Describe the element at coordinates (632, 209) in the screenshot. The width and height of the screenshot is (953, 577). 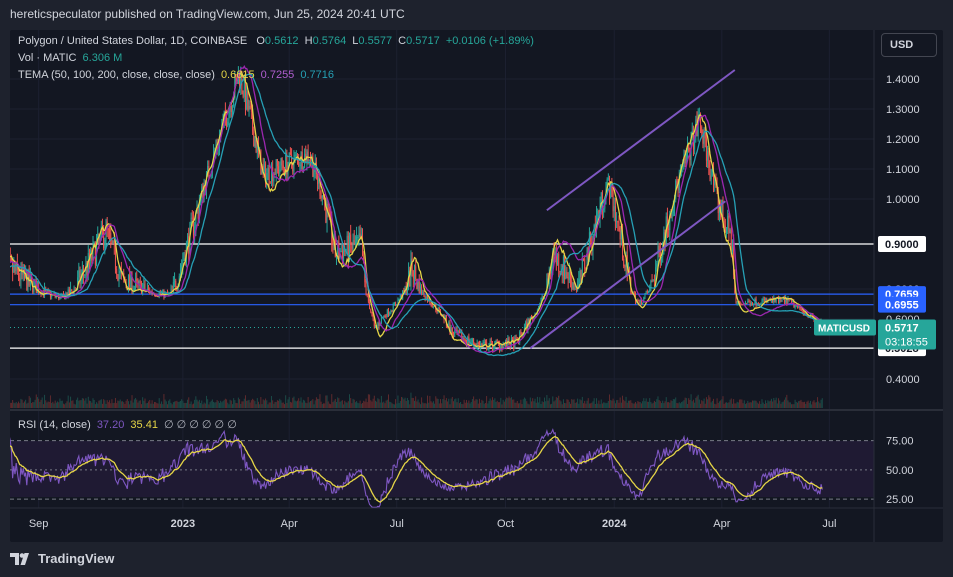
I see `channel-lines` at that location.